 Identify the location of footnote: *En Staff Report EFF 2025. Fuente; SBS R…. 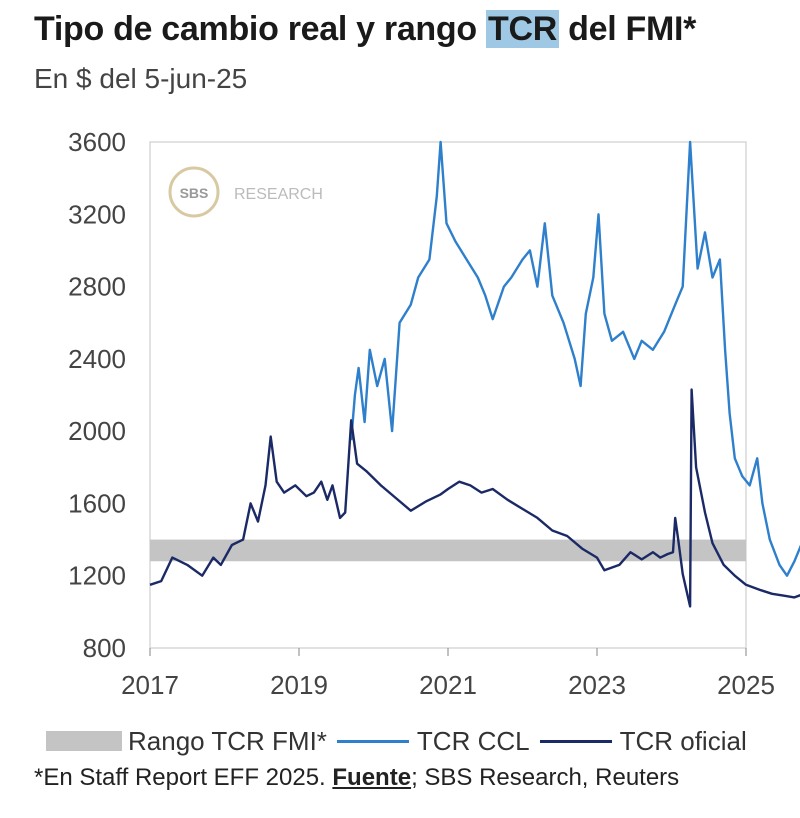
(356, 778).